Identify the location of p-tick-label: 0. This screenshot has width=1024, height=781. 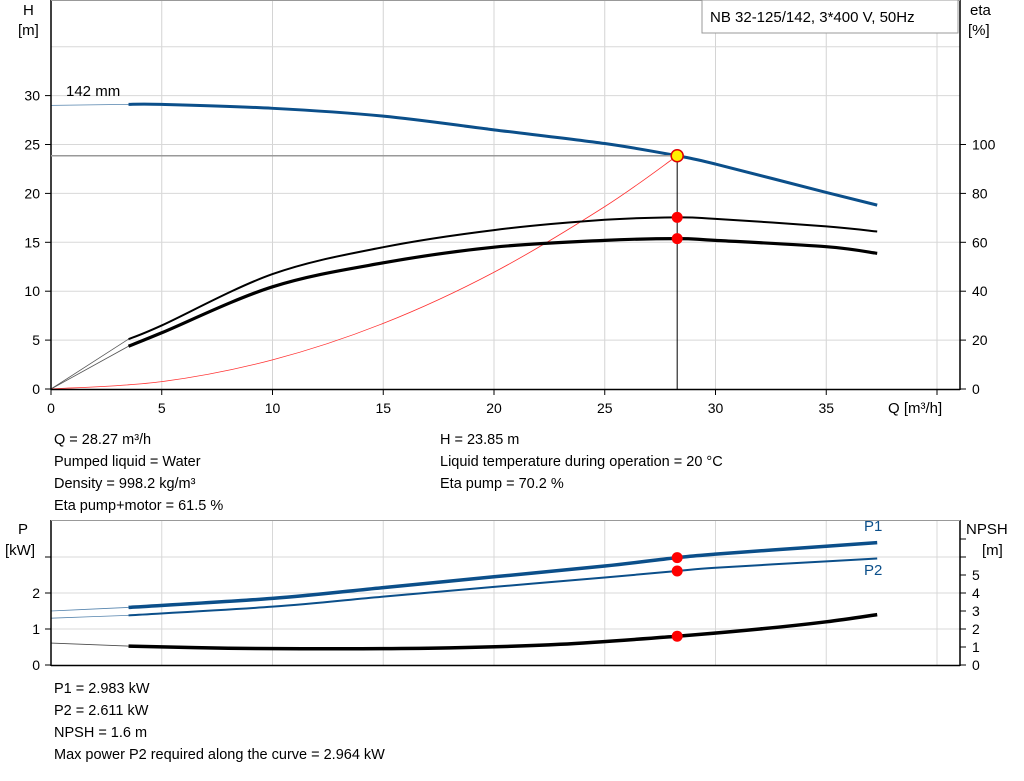
(36, 665).